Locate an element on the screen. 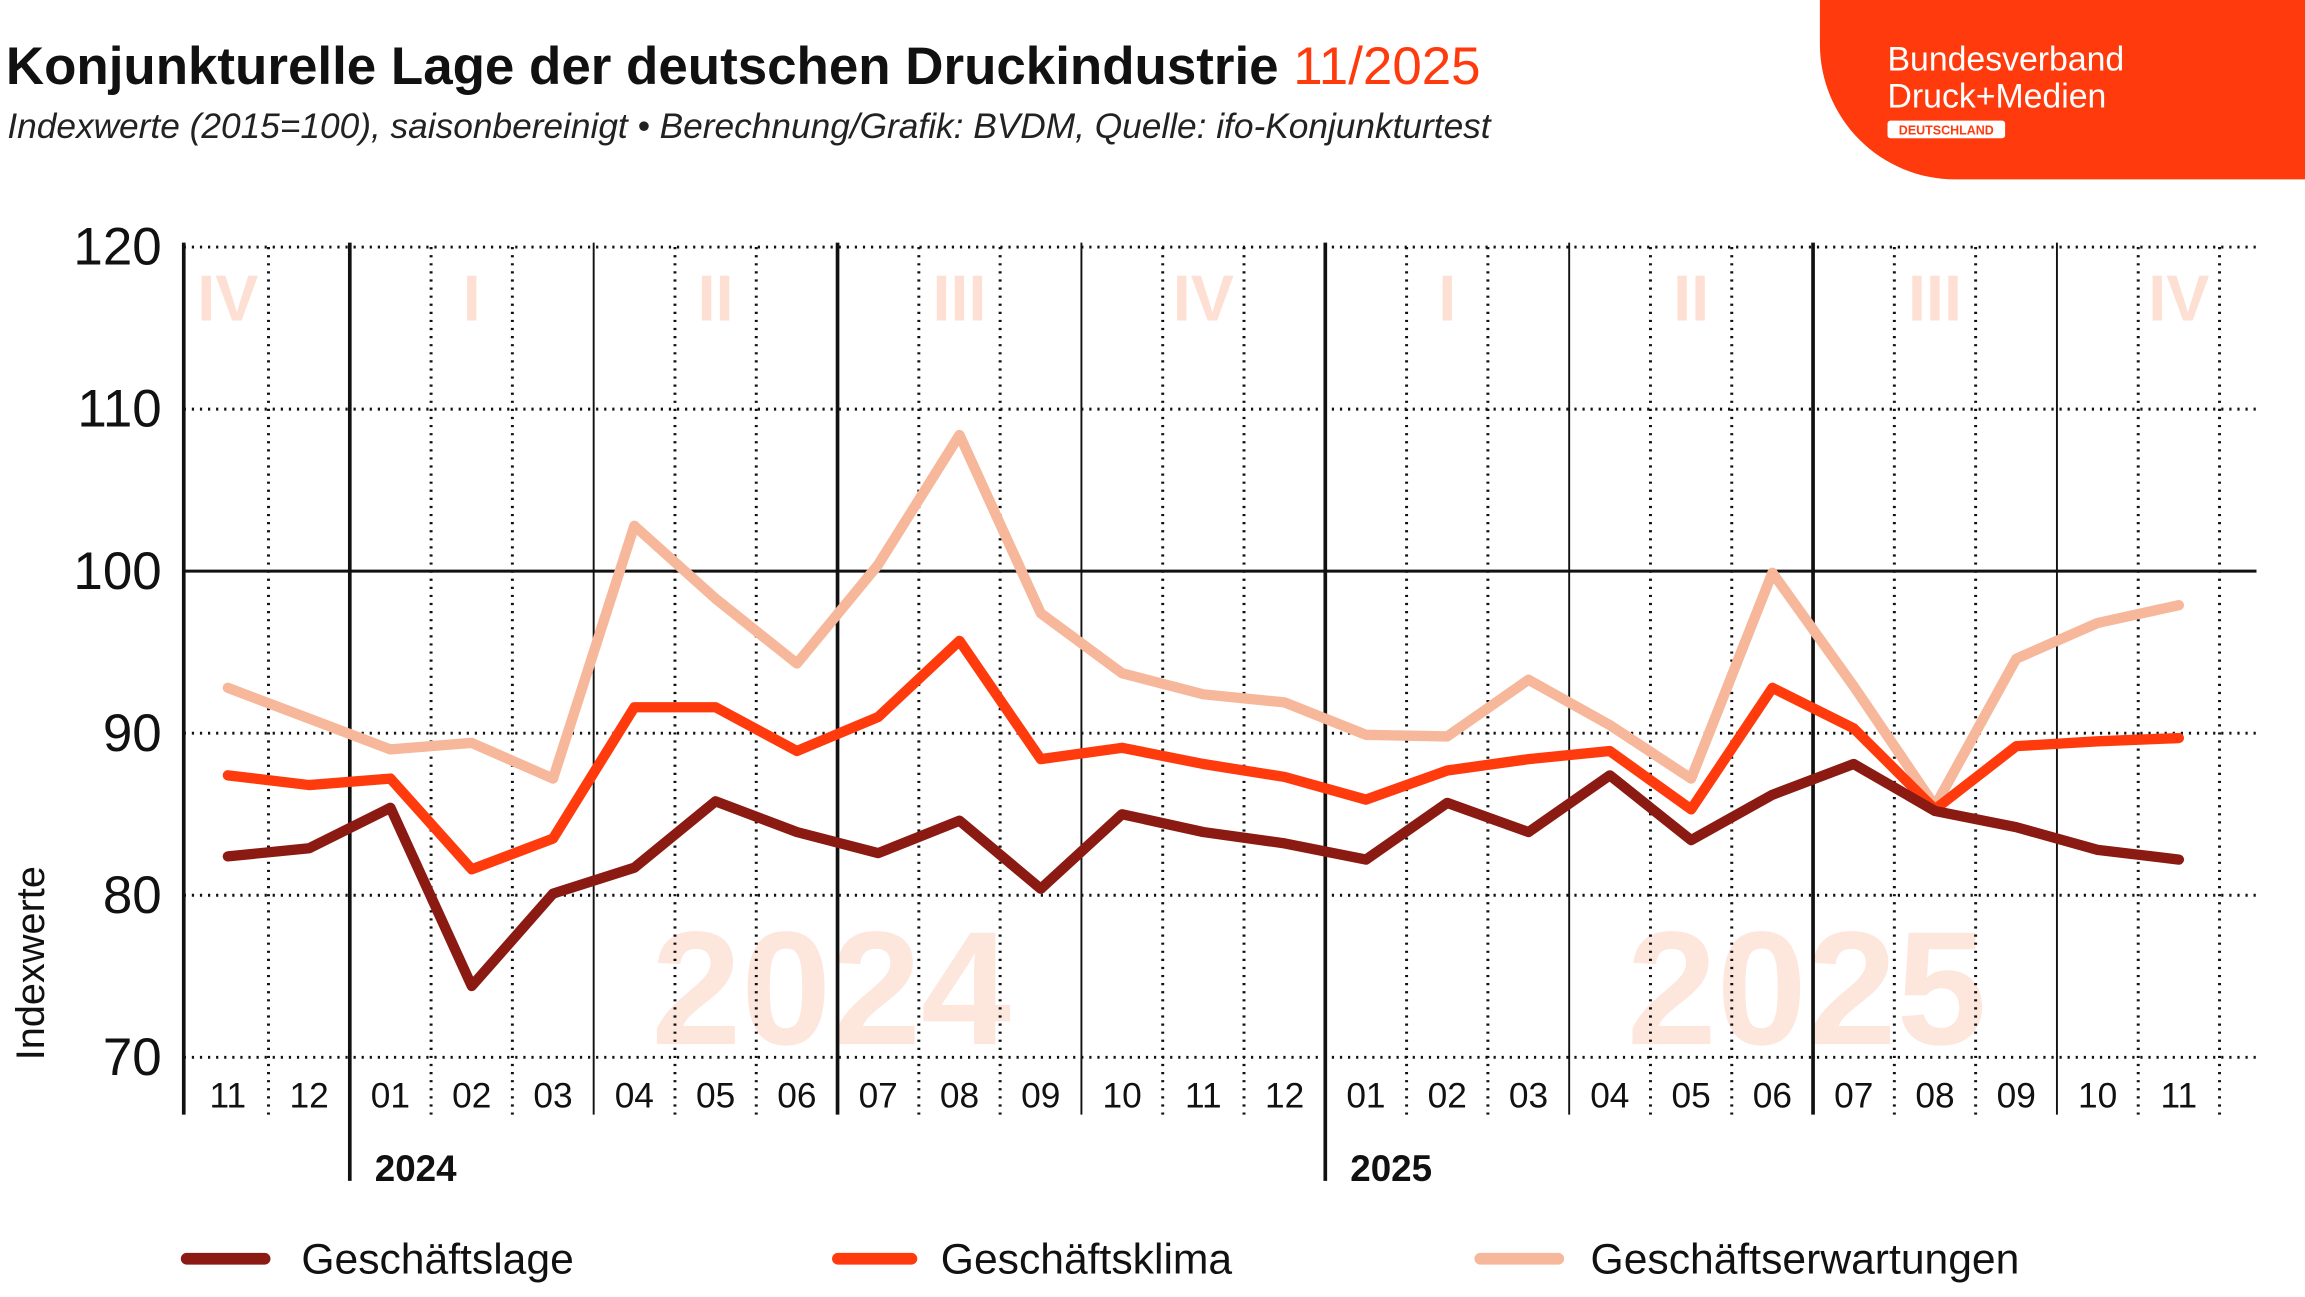  y-tick-label: 100 is located at coordinates (117, 571).